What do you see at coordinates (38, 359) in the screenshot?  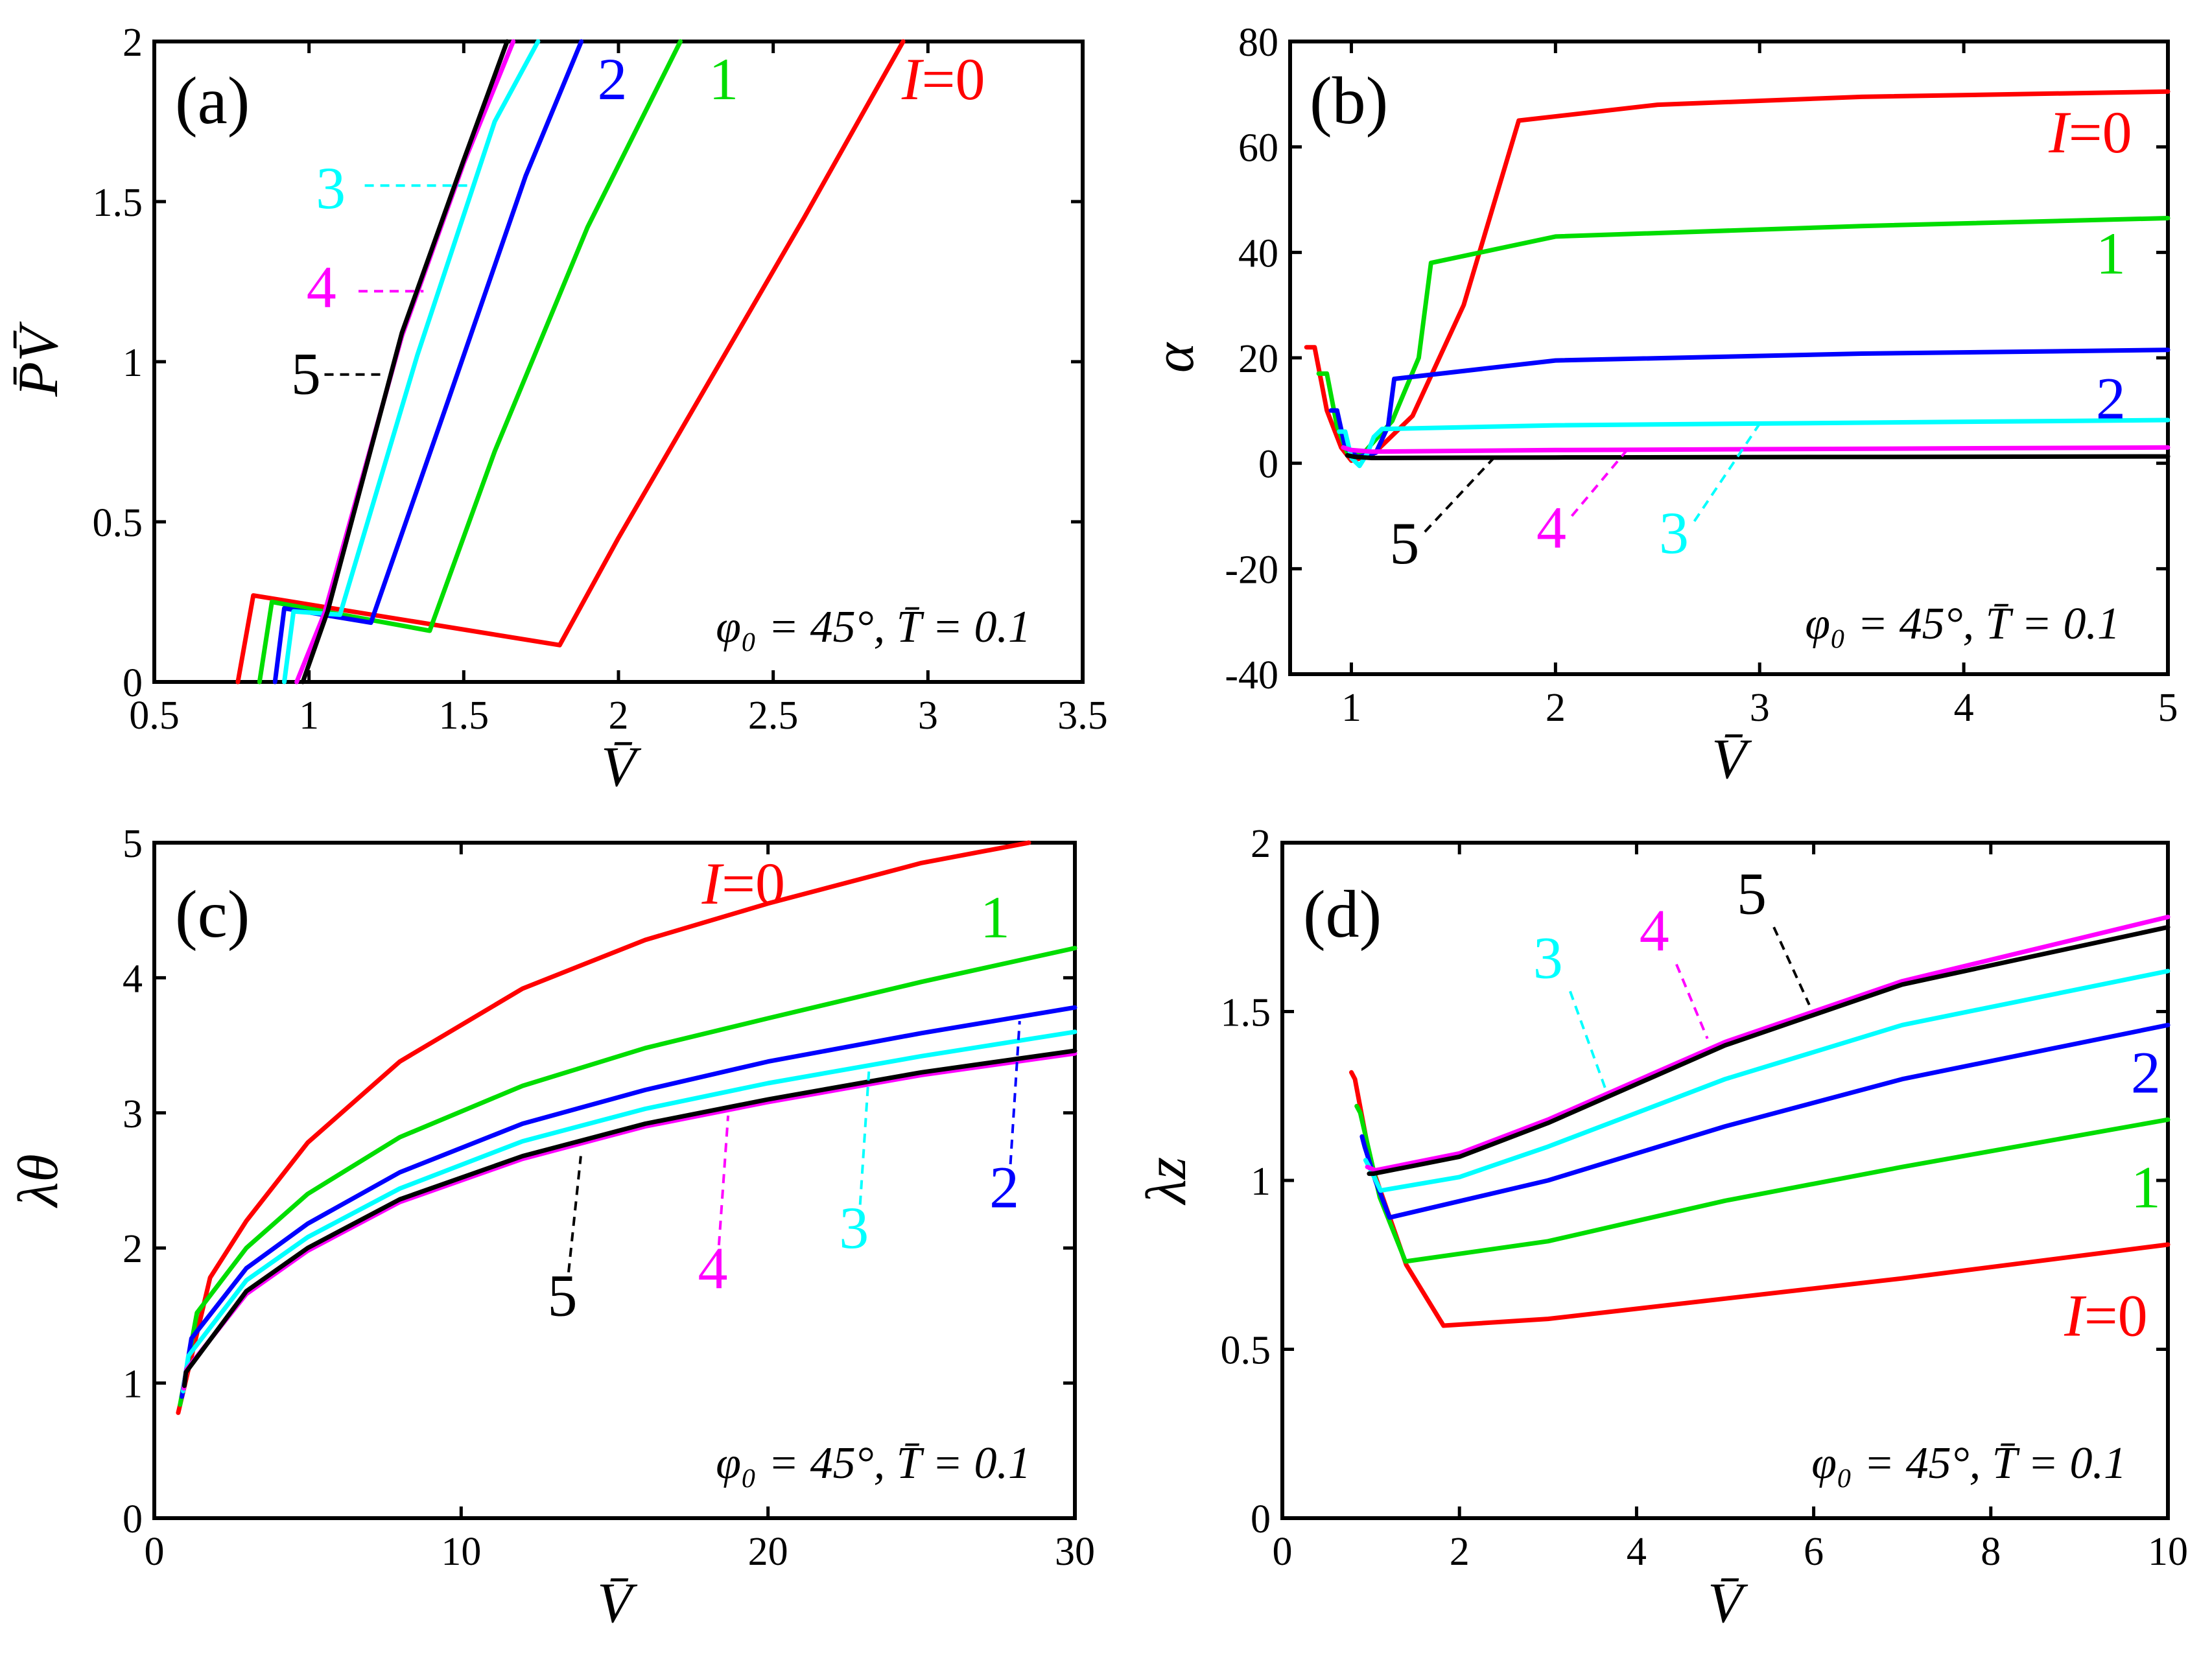 I see `y-axis-label: P̄V̄` at bounding box center [38, 359].